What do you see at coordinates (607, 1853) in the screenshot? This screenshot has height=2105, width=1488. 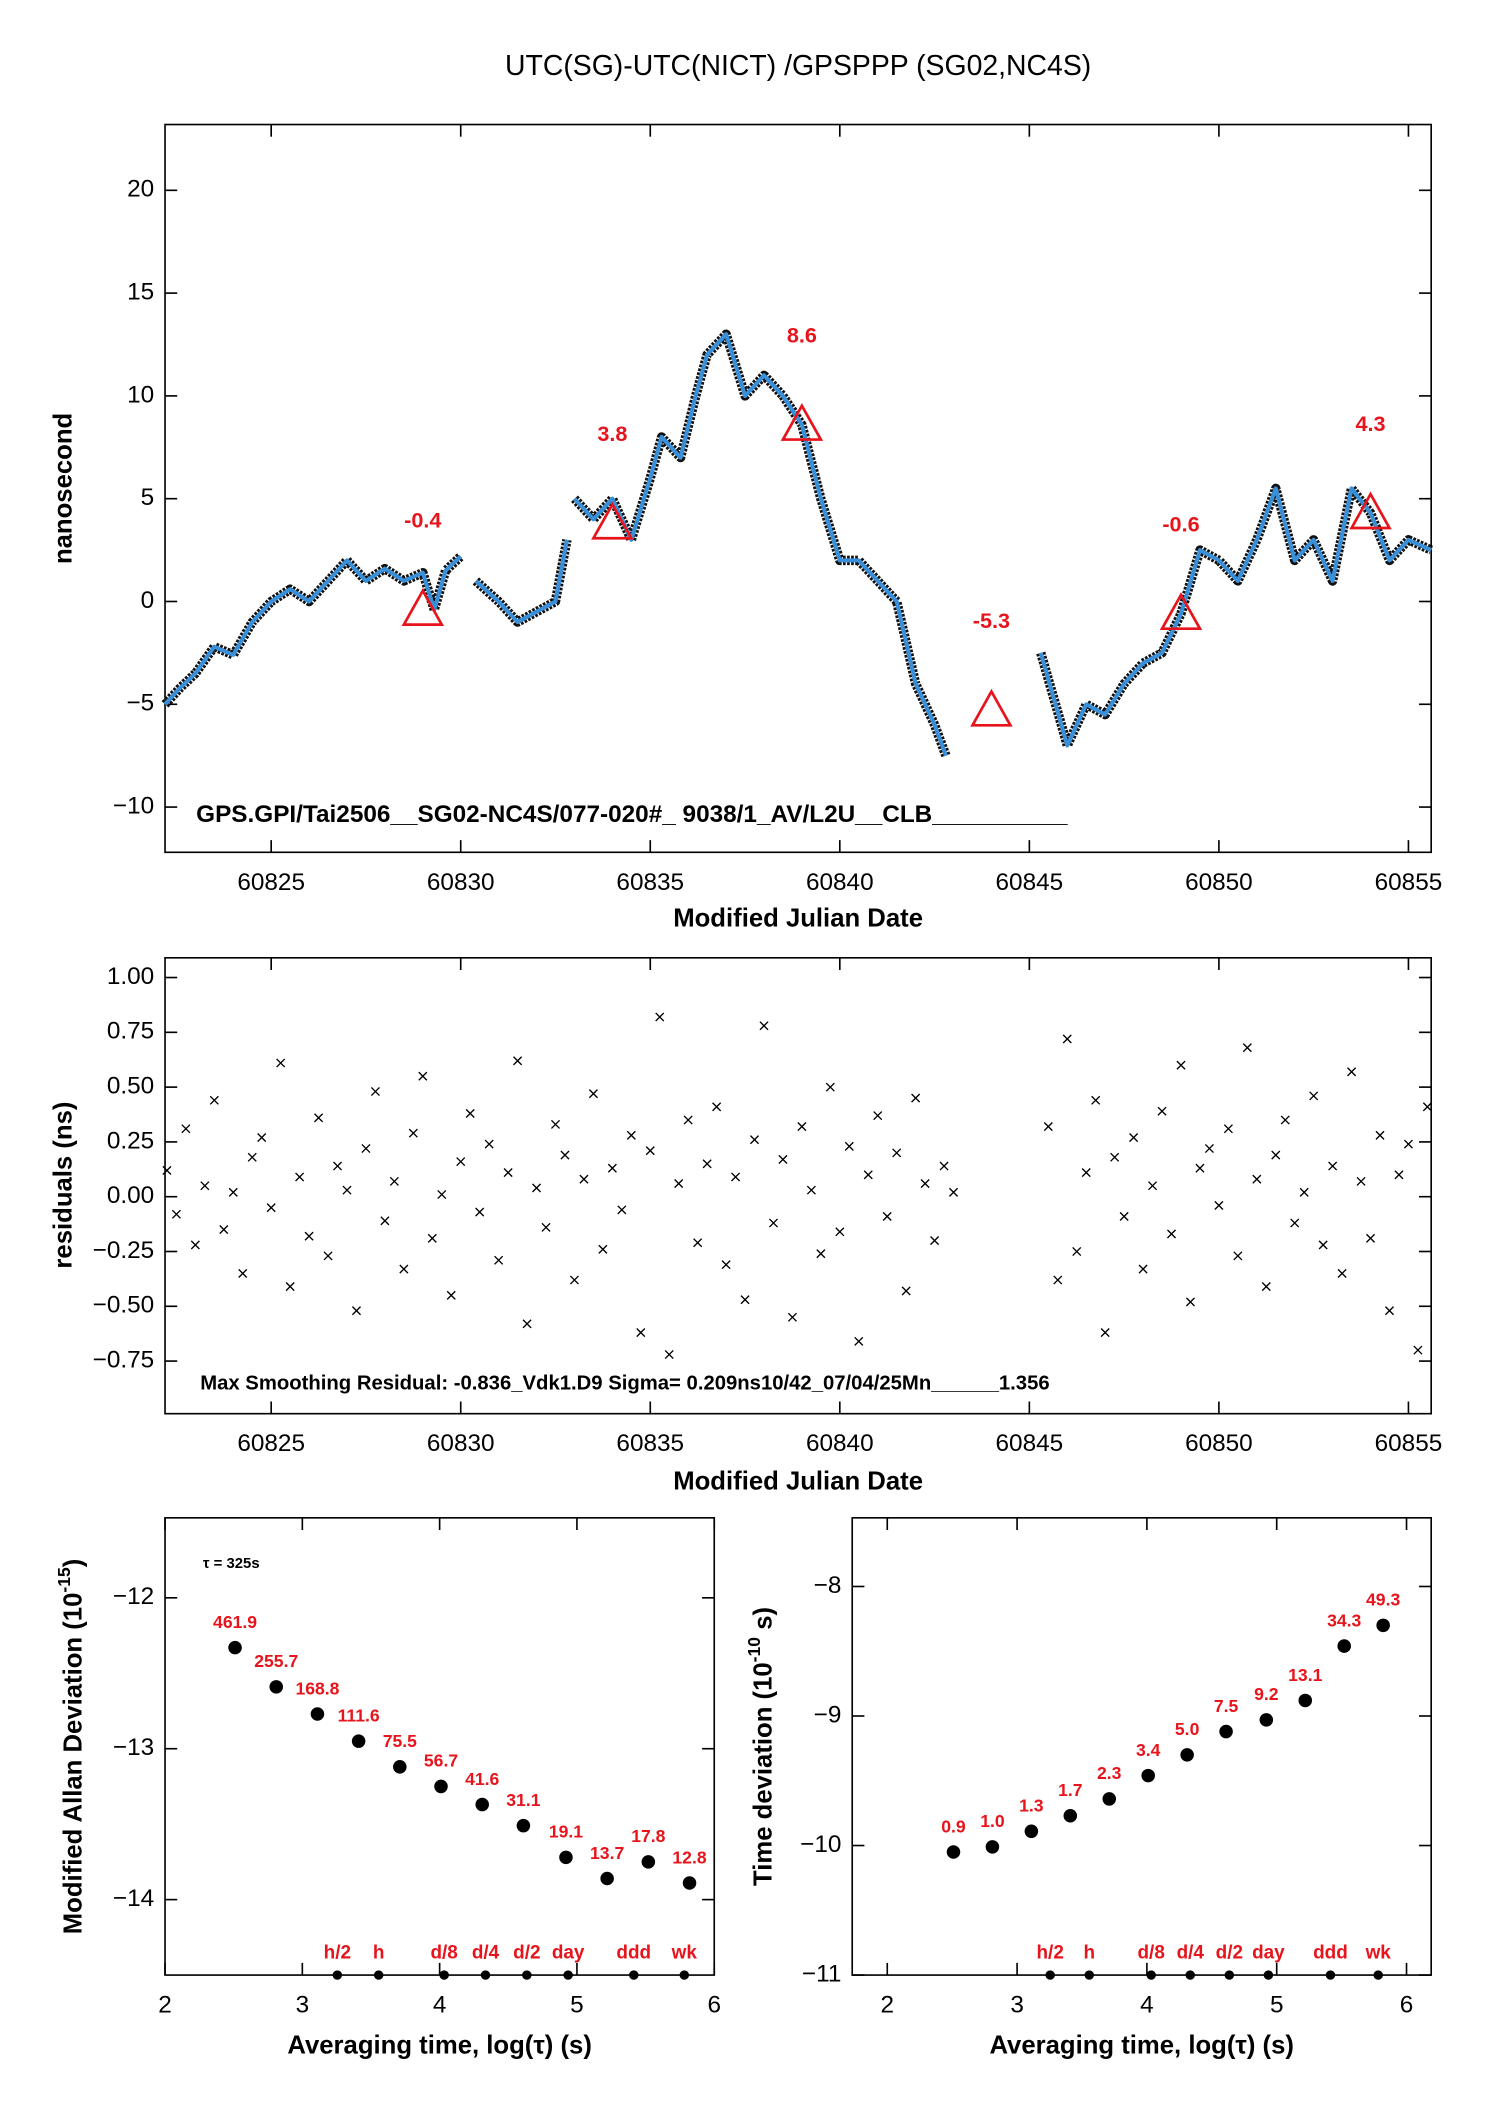 I see `point-label: 13.7` at bounding box center [607, 1853].